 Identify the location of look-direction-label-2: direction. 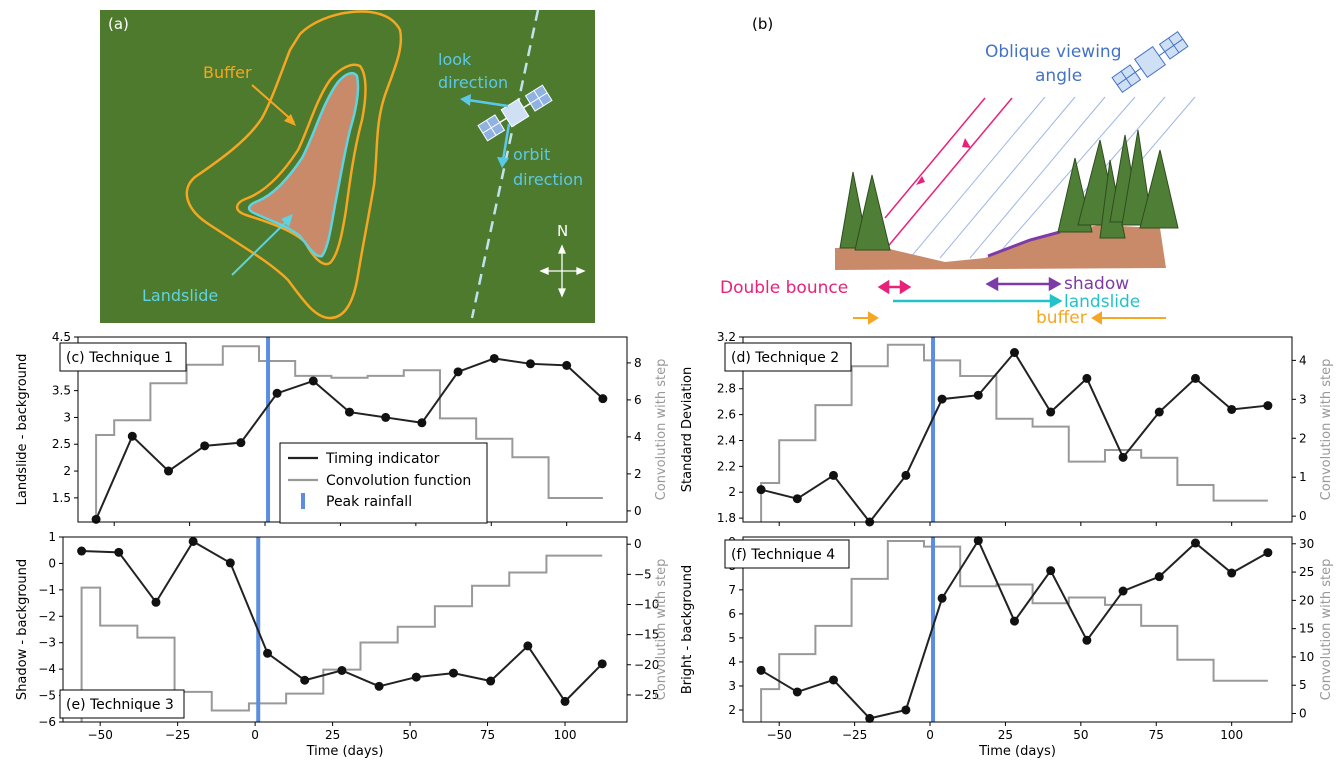
(473, 82).